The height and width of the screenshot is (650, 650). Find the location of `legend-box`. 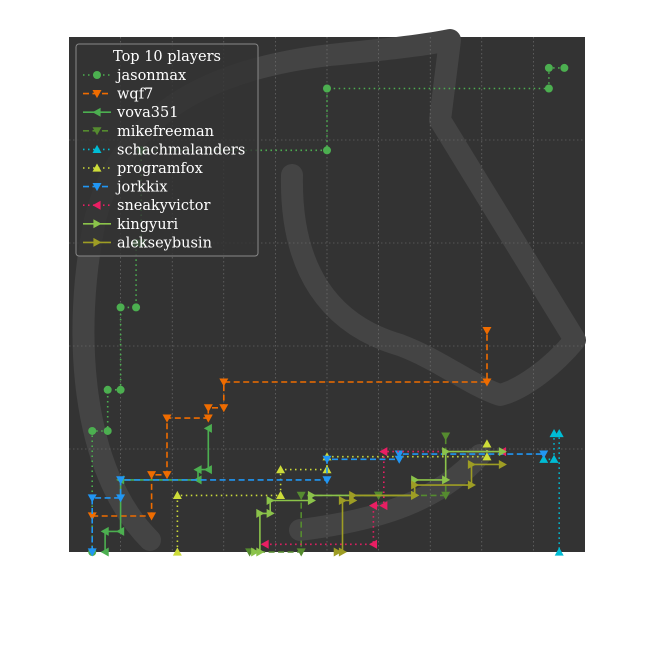

legend-box is located at coordinates (167, 150).